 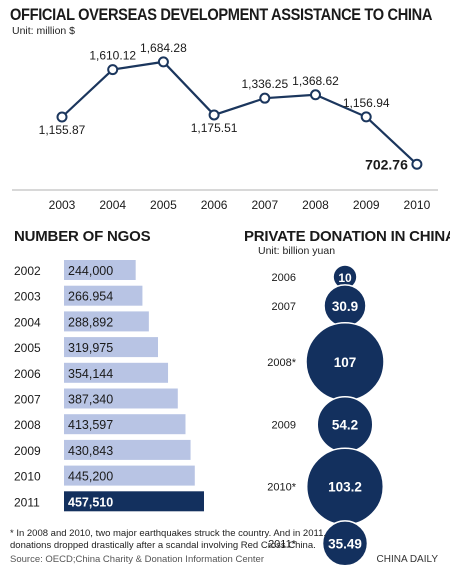 I want to click on oda-unit-label: Unit: million $, so click(x=44, y=31).